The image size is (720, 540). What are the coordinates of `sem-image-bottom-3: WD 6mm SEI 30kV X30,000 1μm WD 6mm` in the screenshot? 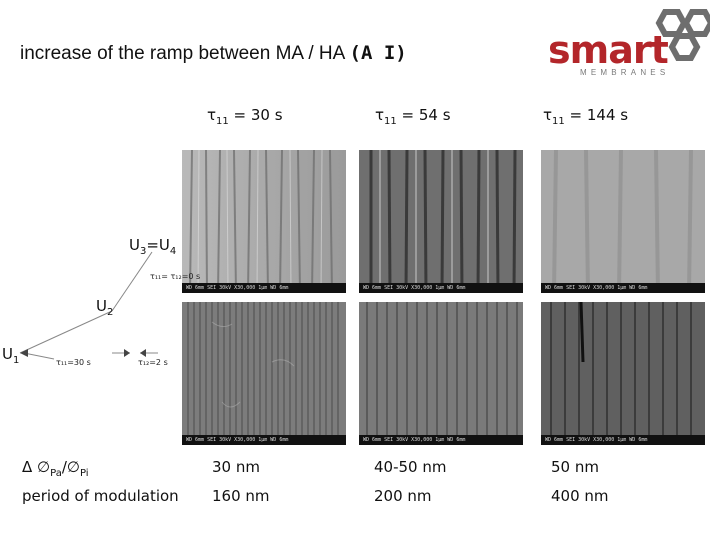 It's located at (623, 373).